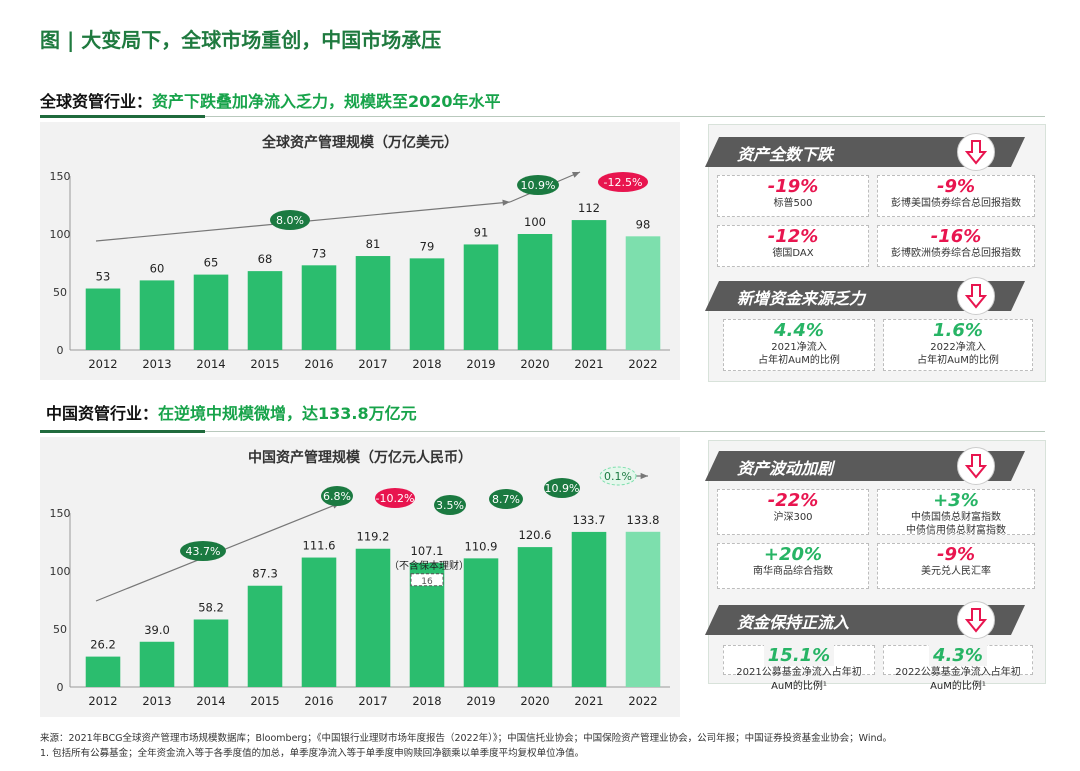  Describe the element at coordinates (589, 520) in the screenshot. I see `bar-value-label: 133.7` at that location.